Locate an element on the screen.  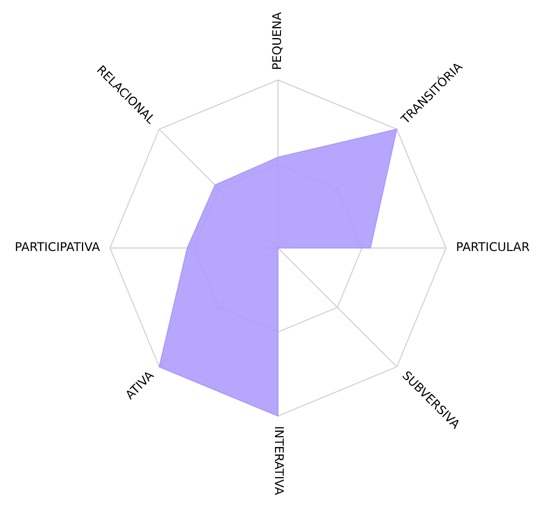
spoke-label: PARTICULAR is located at coordinates (493, 247).